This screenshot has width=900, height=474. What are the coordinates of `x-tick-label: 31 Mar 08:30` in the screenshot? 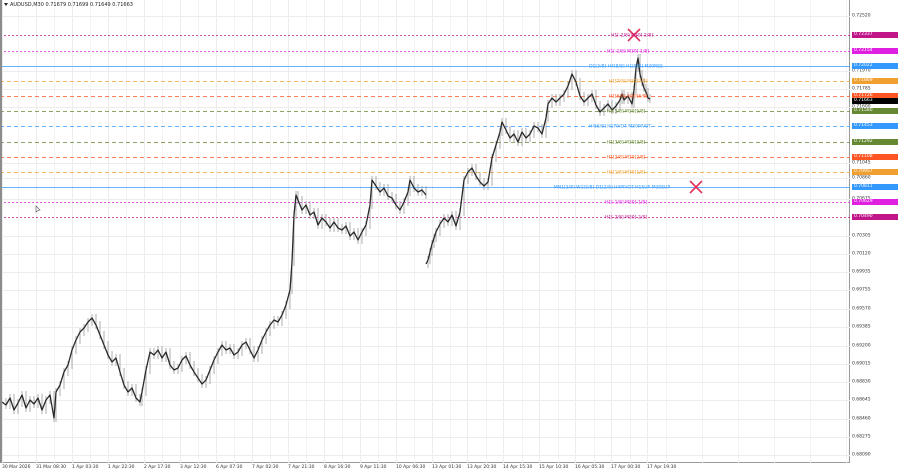 It's located at (51, 467).